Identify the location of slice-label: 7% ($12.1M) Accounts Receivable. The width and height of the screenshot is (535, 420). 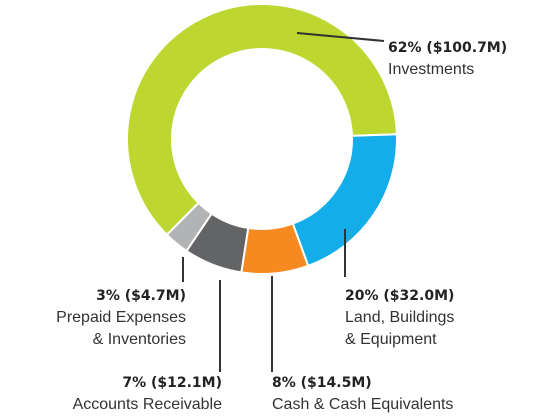
(147, 394).